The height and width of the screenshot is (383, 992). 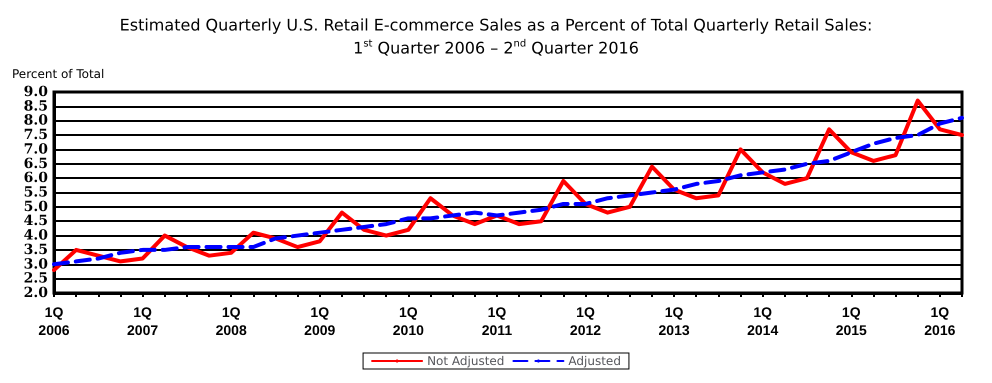 I want to click on chart-title: Estimated Quarterly U.S. Retail E-commerce Sales as a Percent of Total Quarterly Retail Sales:, so click(x=496, y=25).